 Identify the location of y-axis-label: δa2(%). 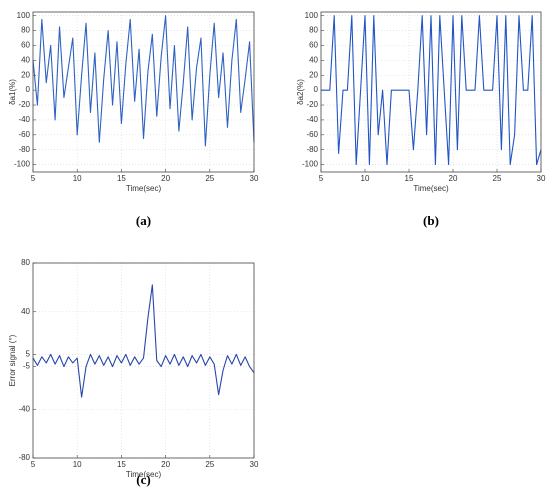
(300, 92).